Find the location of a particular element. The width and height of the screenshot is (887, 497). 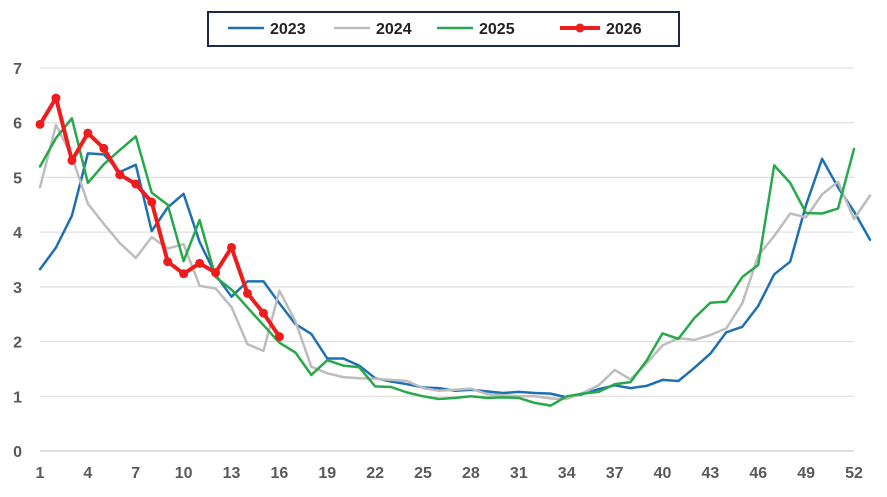

y-tick-label: 5 is located at coordinates (17, 178).